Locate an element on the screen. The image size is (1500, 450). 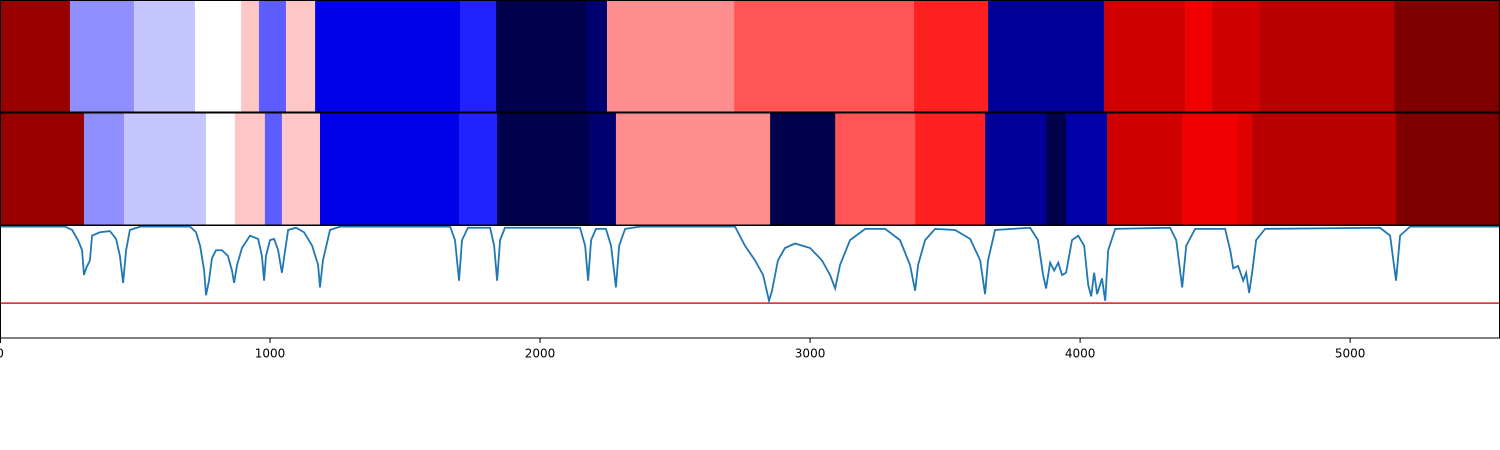
x-tick-label: 4000 is located at coordinates (1080, 354).